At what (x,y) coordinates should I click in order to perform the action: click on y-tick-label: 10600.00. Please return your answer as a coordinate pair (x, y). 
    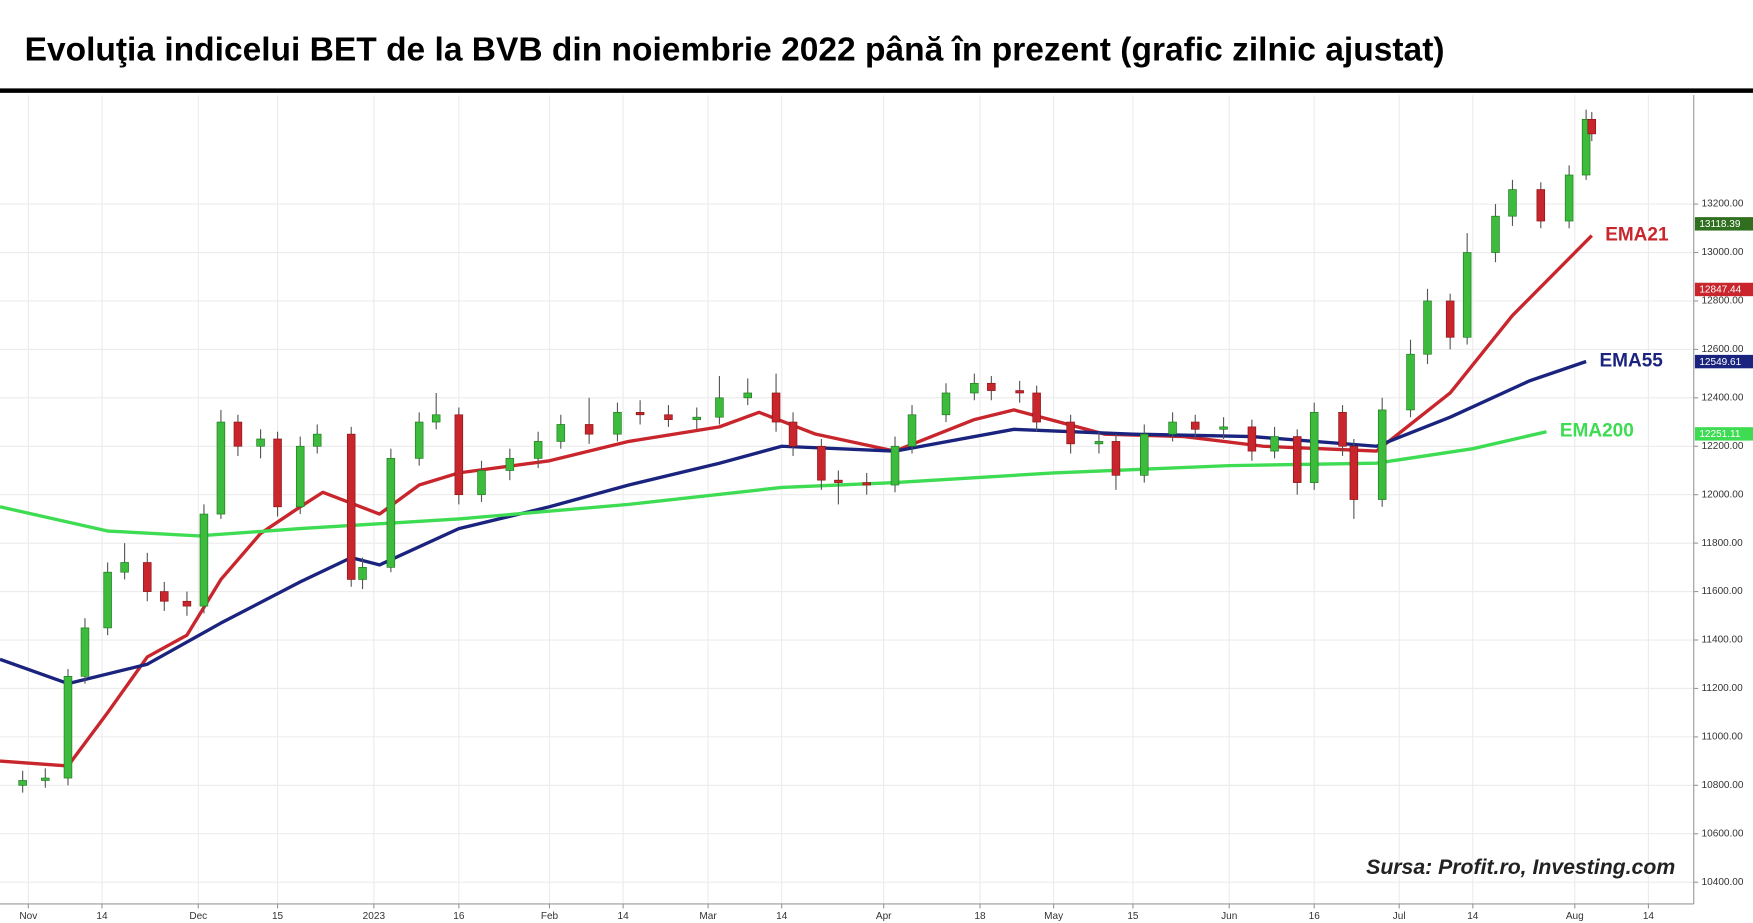
    Looking at the image, I should click on (1723, 833).